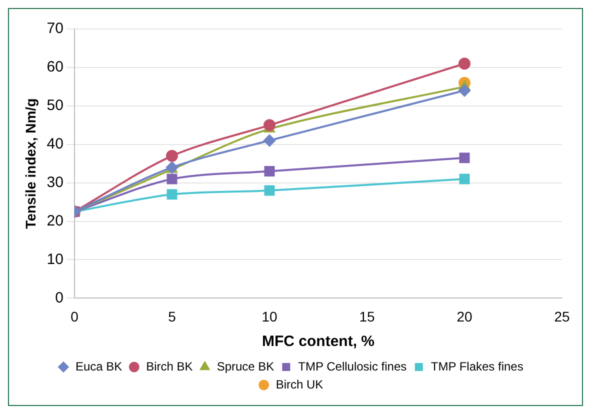 The height and width of the screenshot is (414, 591). Describe the element at coordinates (300, 384) in the screenshot. I see `legend-label: Birch UK` at that location.